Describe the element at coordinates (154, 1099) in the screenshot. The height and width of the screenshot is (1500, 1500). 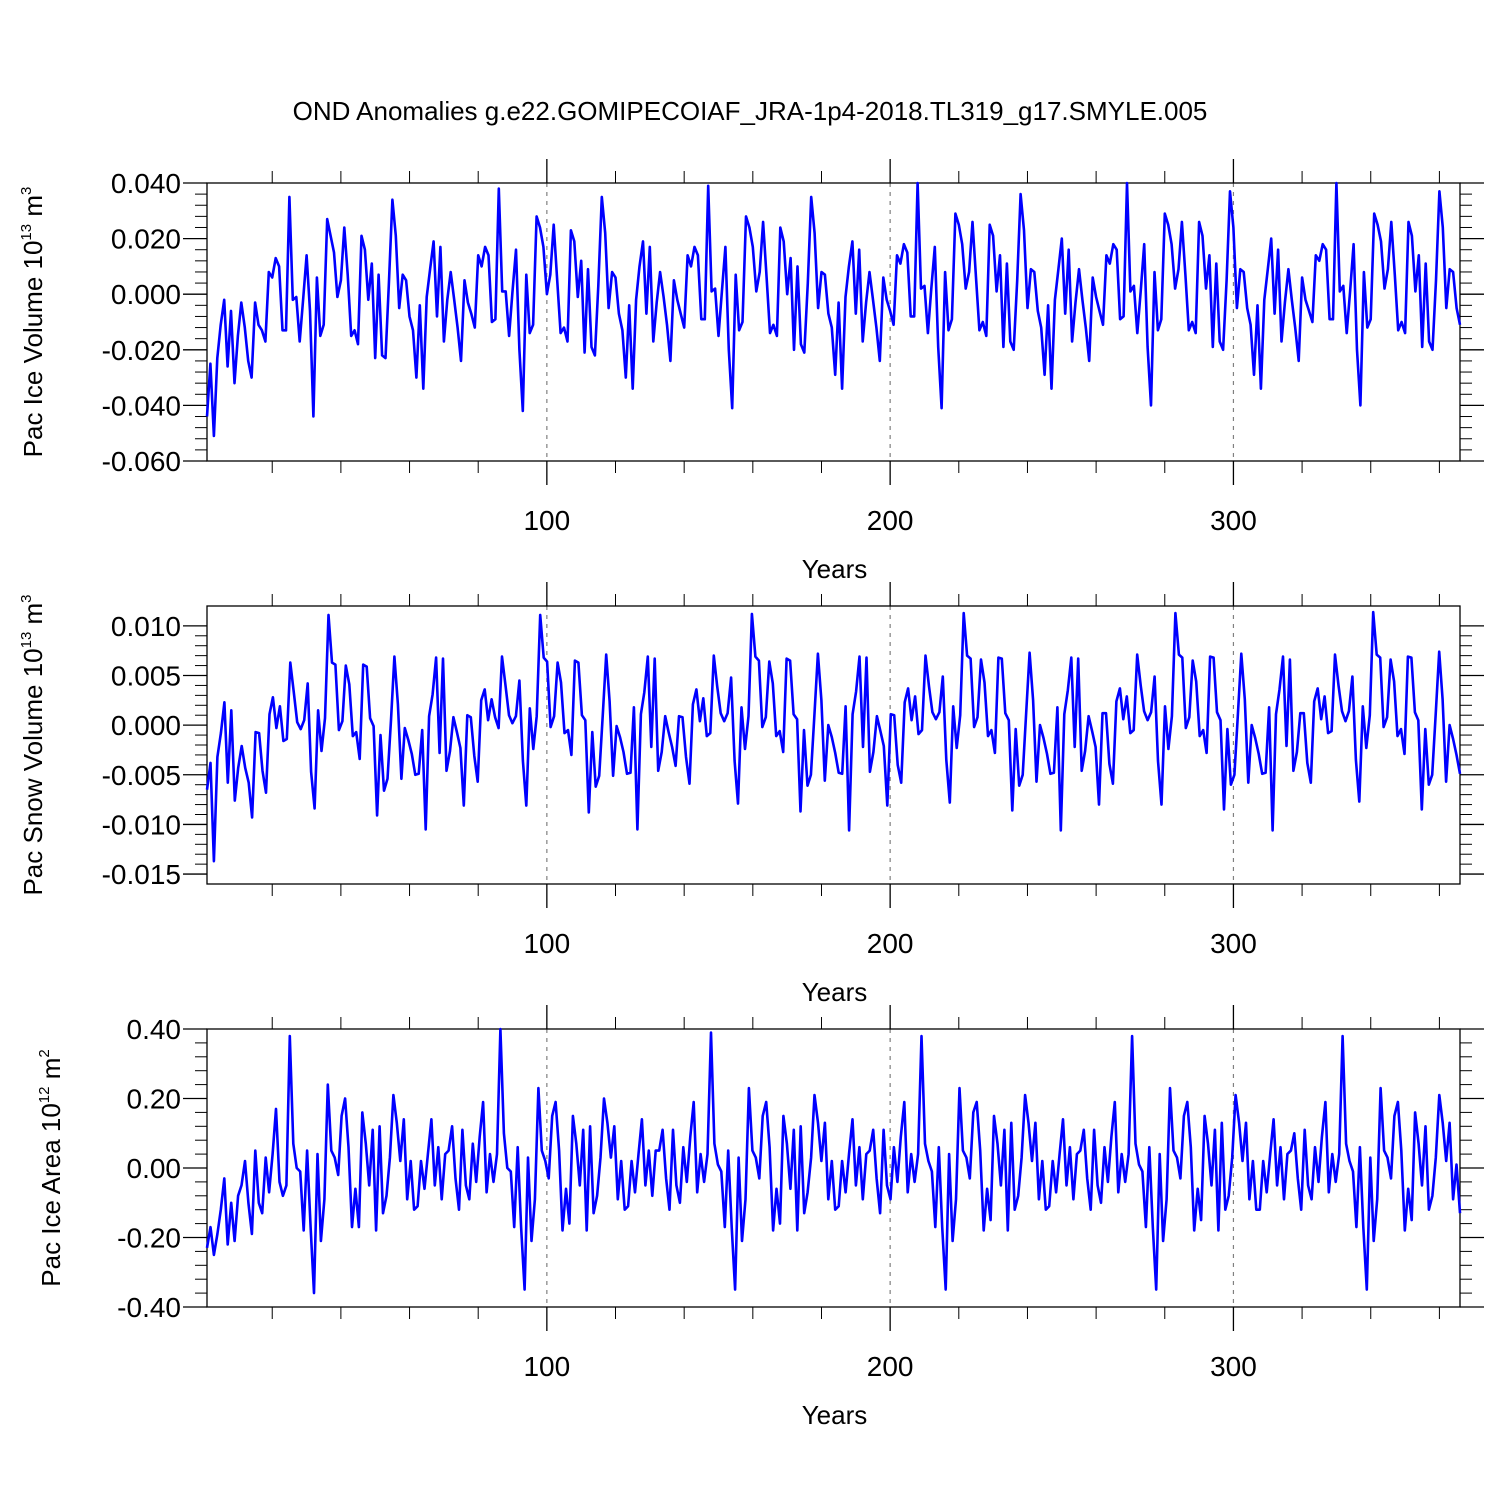
I see `y-tick-label: 0.20` at that location.